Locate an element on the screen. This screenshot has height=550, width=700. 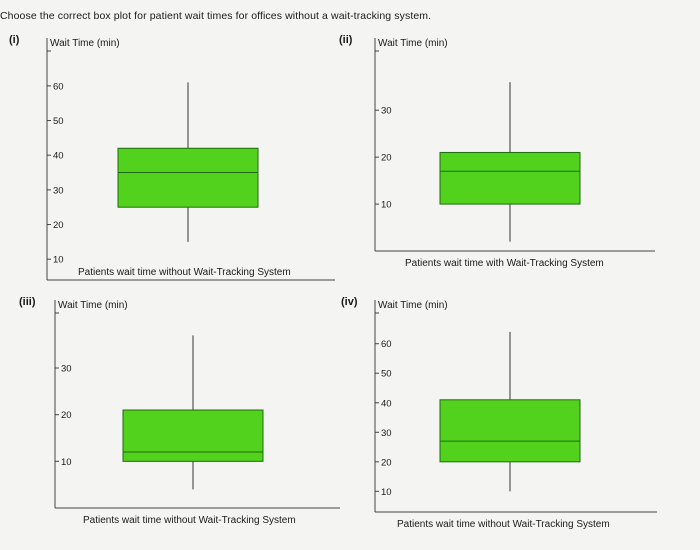
panel-label: (iii) is located at coordinates (27, 302).